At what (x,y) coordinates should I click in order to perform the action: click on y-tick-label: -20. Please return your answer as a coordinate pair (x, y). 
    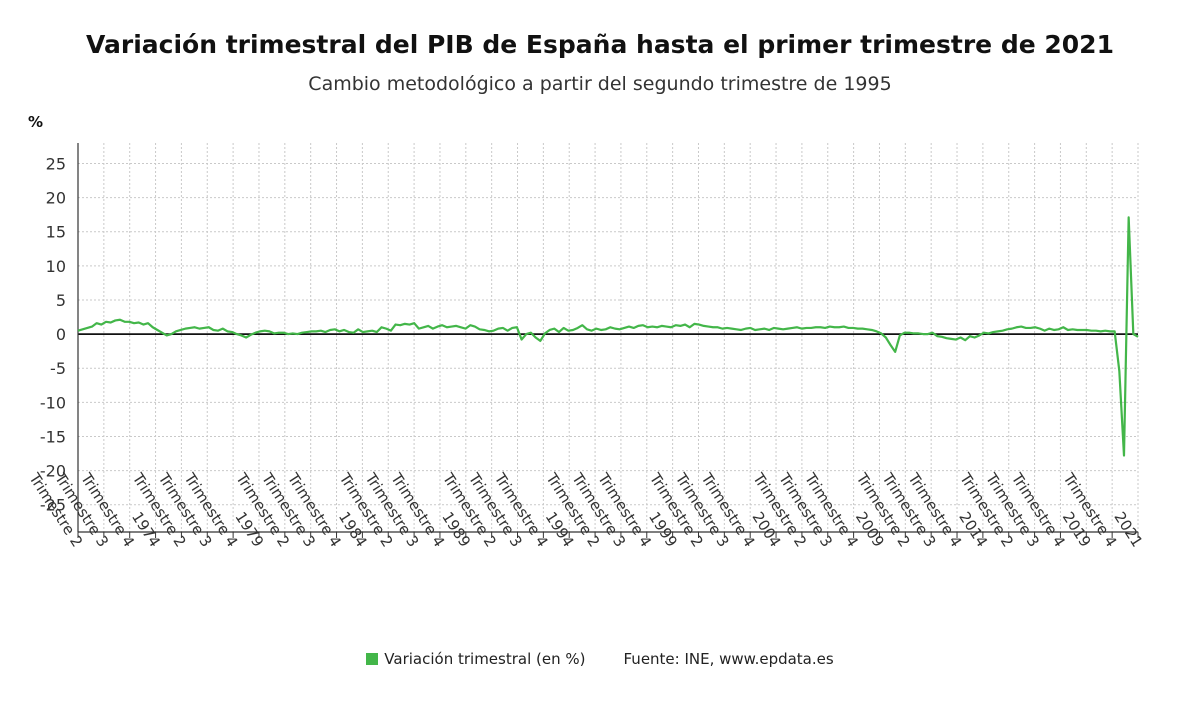
    Looking at the image, I should click on (53, 471).